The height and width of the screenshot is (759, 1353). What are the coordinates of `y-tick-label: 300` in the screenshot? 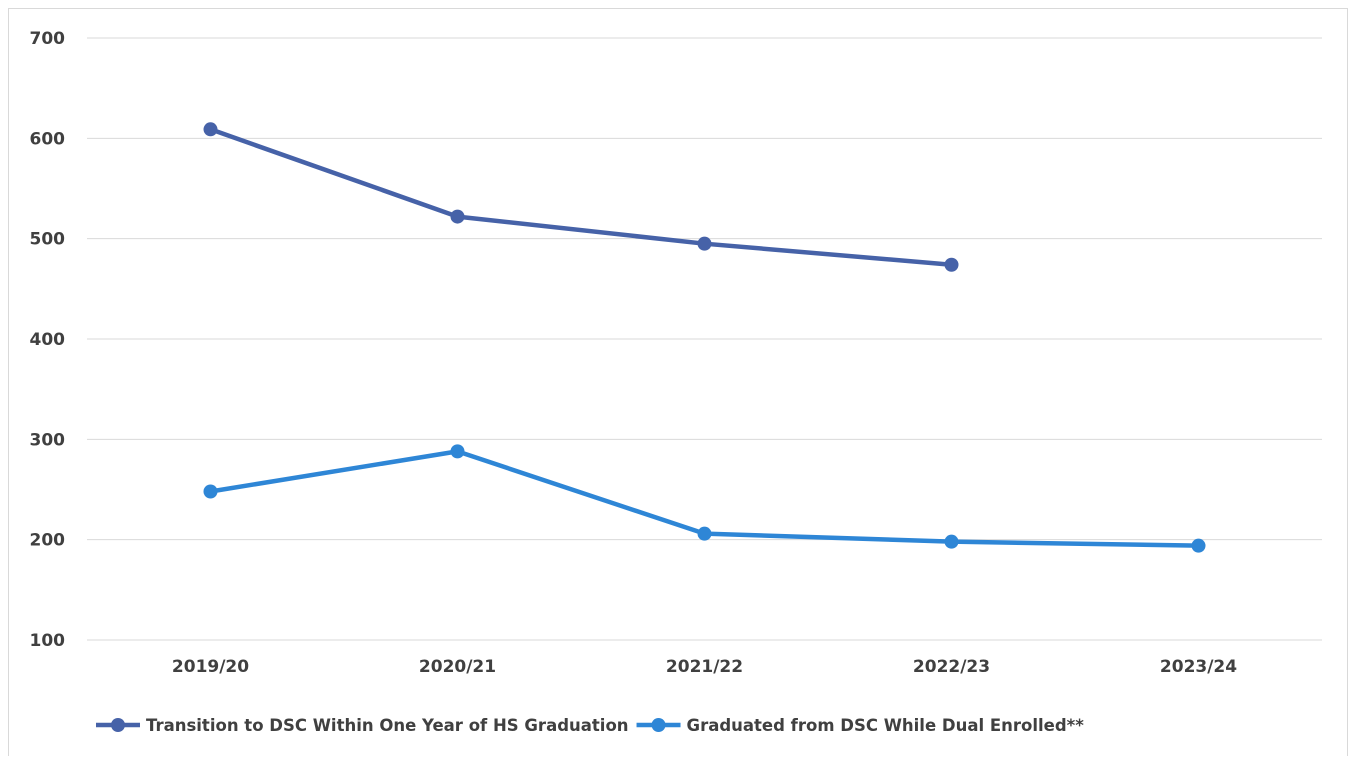 It's located at (48, 440).